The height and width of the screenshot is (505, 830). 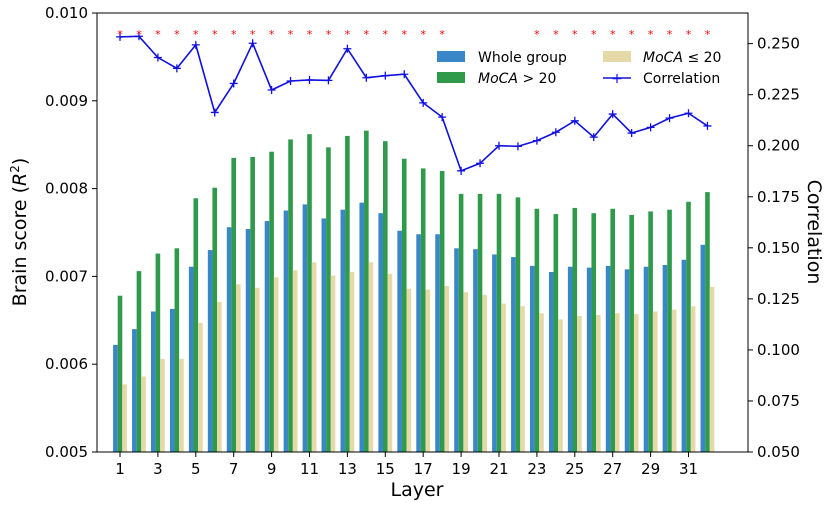 I want to click on y-right-tick-label: 0.050, so click(x=778, y=452).